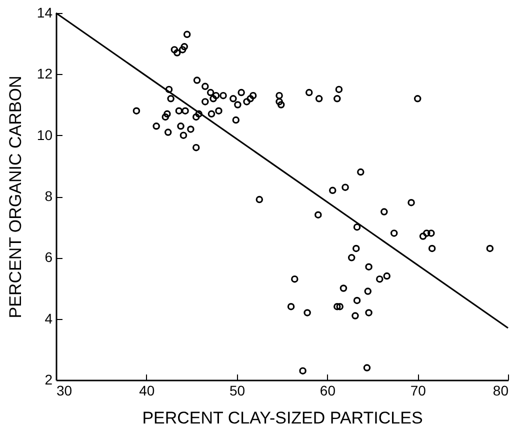 The image size is (517, 437). I want to click on x-tick-label: 50, so click(238, 390).